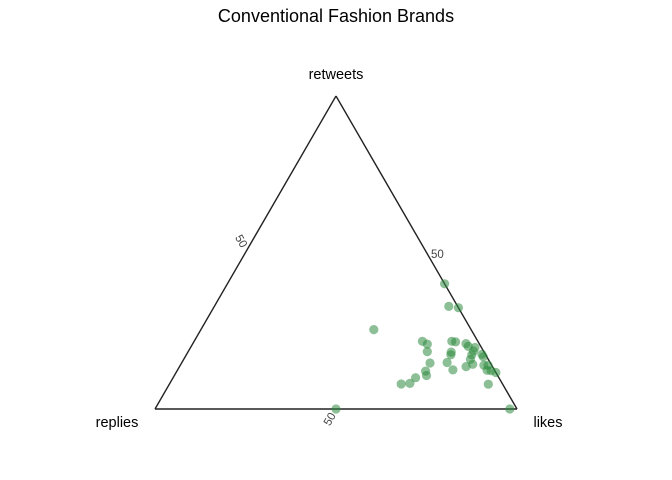 The width and height of the screenshot is (672, 480). What do you see at coordinates (117, 423) in the screenshot?
I see `axis-label-replies: replies` at bounding box center [117, 423].